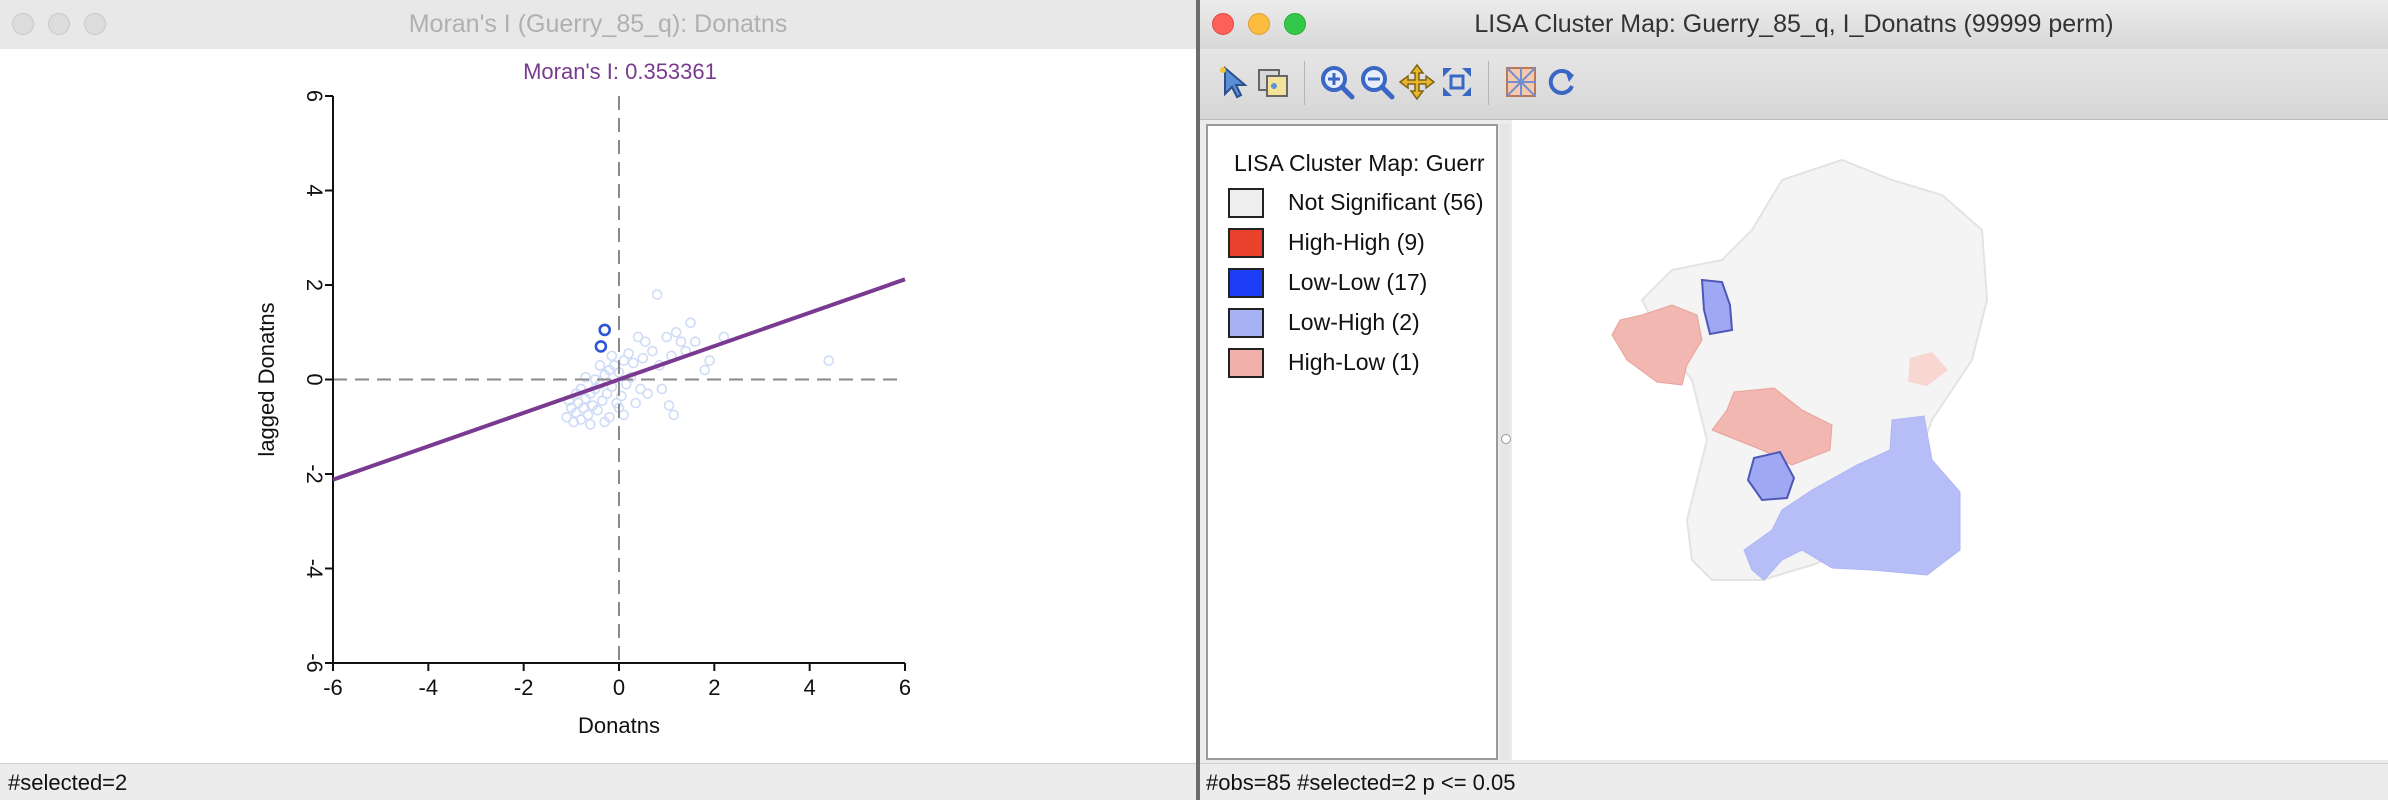 Image resolution: width=2388 pixels, height=800 pixels. I want to click on x-tick-label: 6, so click(905, 687).